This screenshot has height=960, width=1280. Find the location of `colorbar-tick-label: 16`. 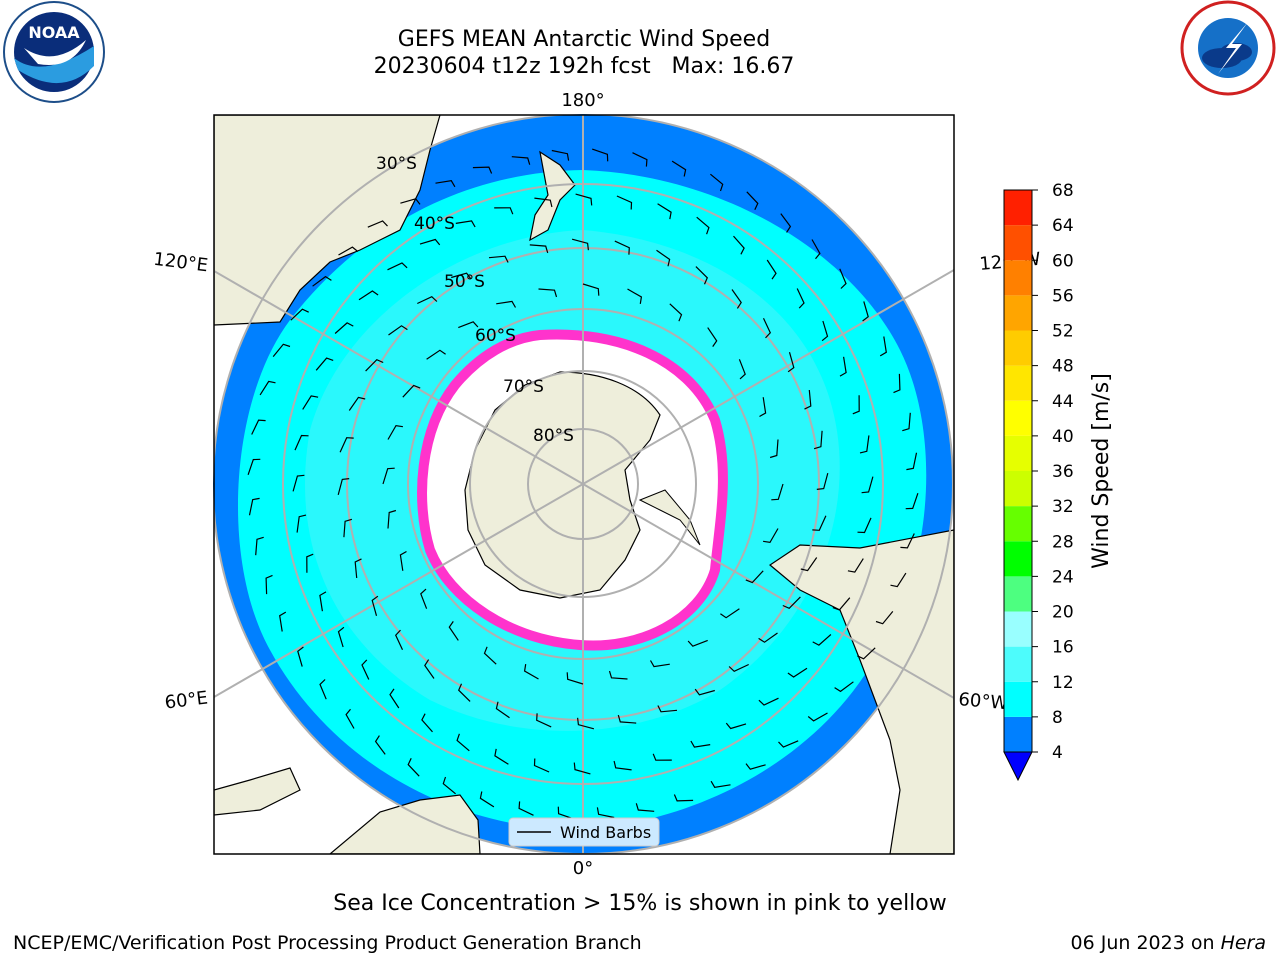

colorbar-tick-label: 16 is located at coordinates (1063, 648).